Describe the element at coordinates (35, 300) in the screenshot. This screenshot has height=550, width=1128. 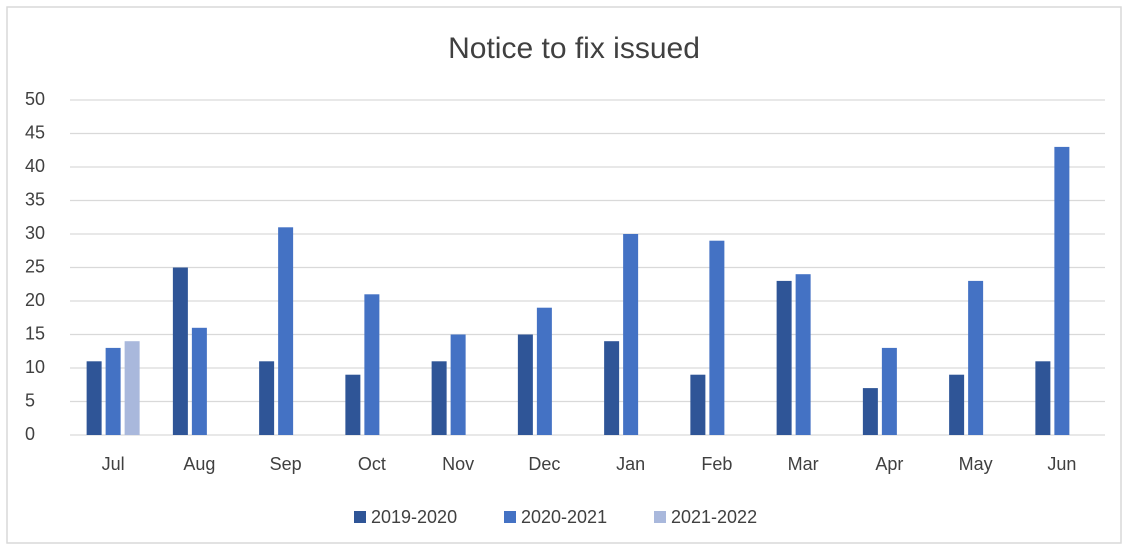
I see `y-tick-label: 20` at that location.